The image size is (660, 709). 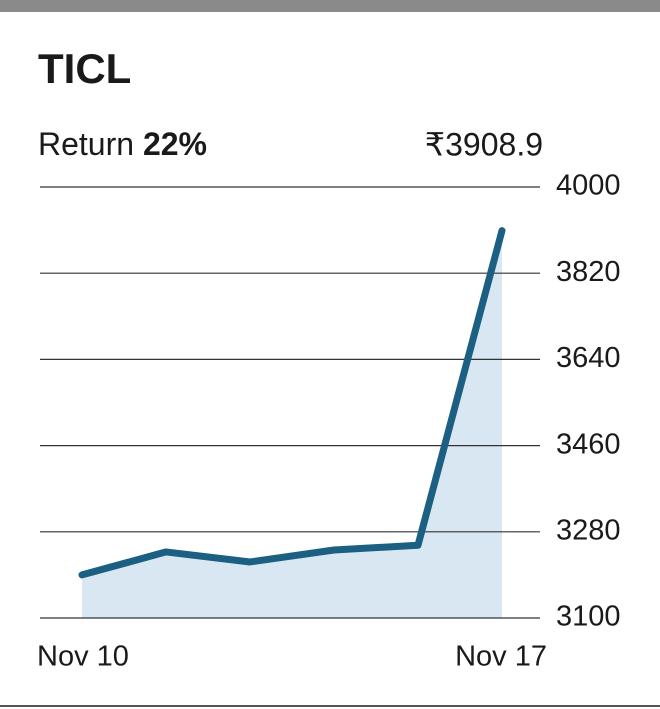 I want to click on value-label: ₹3908.9, so click(x=484, y=144).